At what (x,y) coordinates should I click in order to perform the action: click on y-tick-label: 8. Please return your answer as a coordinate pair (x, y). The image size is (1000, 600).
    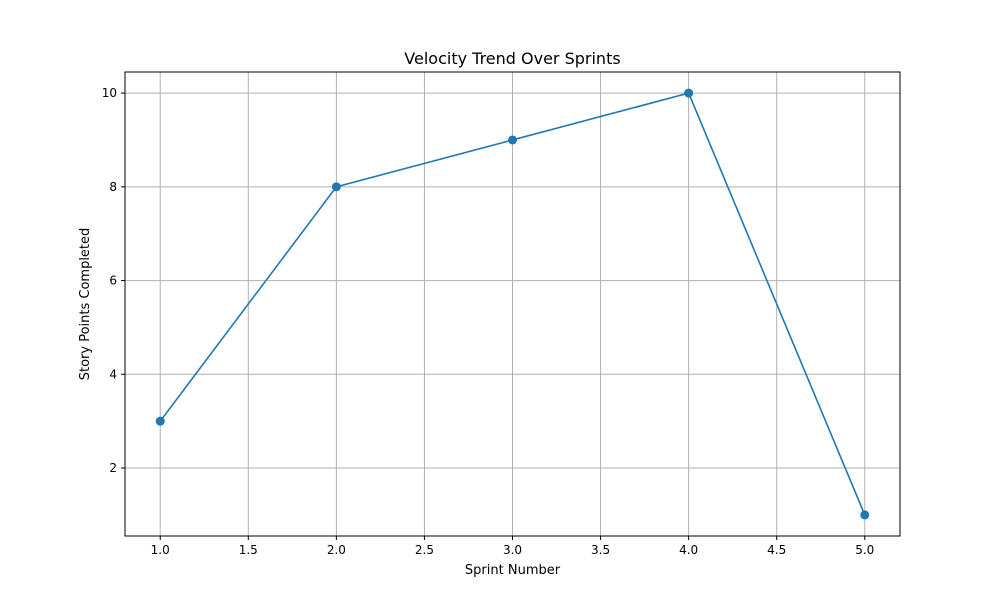
    Looking at the image, I should click on (113, 187).